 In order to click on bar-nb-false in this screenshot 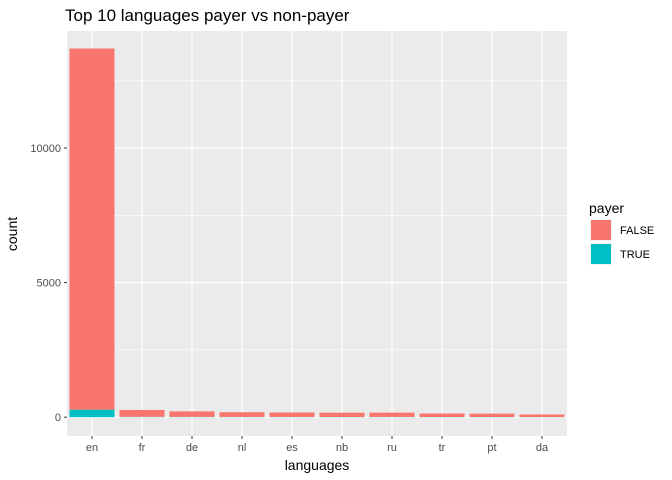, I will do `click(342, 415)`.